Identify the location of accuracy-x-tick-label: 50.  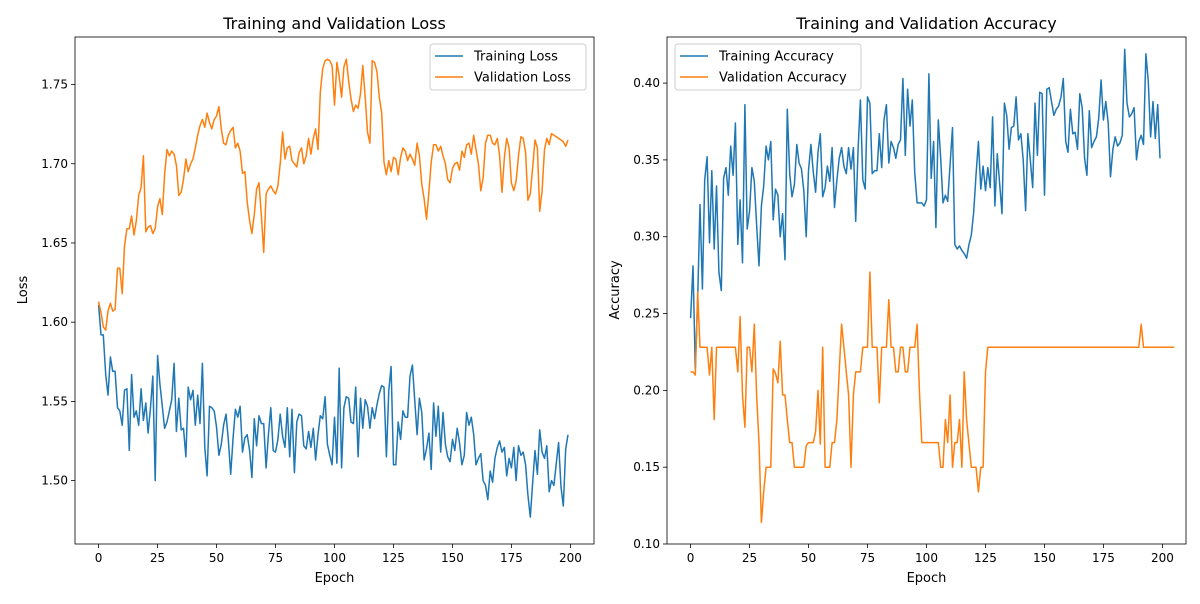
(808, 558).